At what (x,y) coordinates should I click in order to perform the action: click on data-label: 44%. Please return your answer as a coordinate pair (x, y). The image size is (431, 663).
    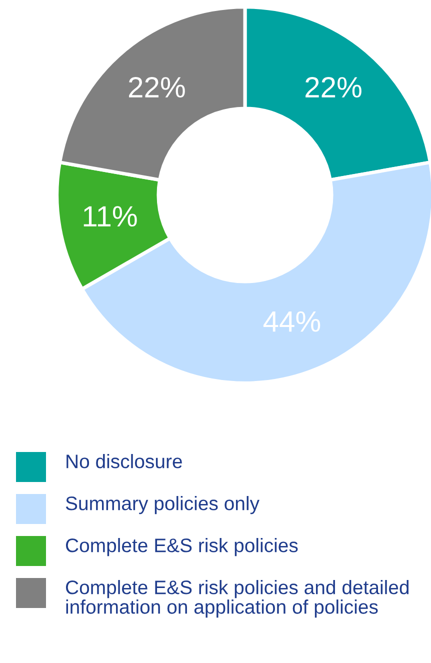
    Looking at the image, I should click on (291, 321).